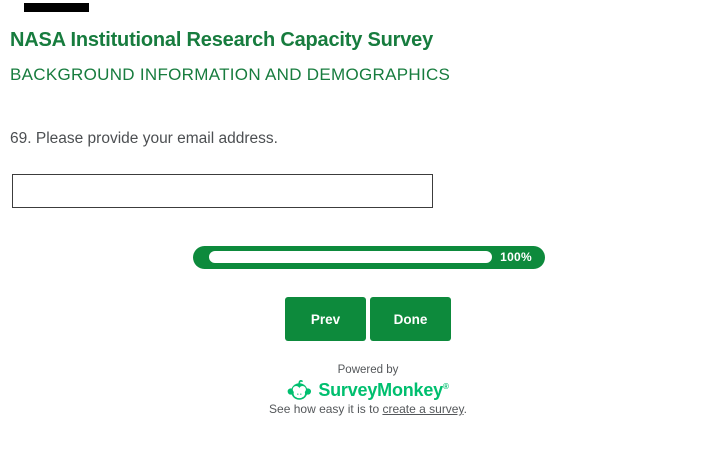 The image size is (718, 454). What do you see at coordinates (350, 257) in the screenshot?
I see `progress-bar-fill` at bounding box center [350, 257].